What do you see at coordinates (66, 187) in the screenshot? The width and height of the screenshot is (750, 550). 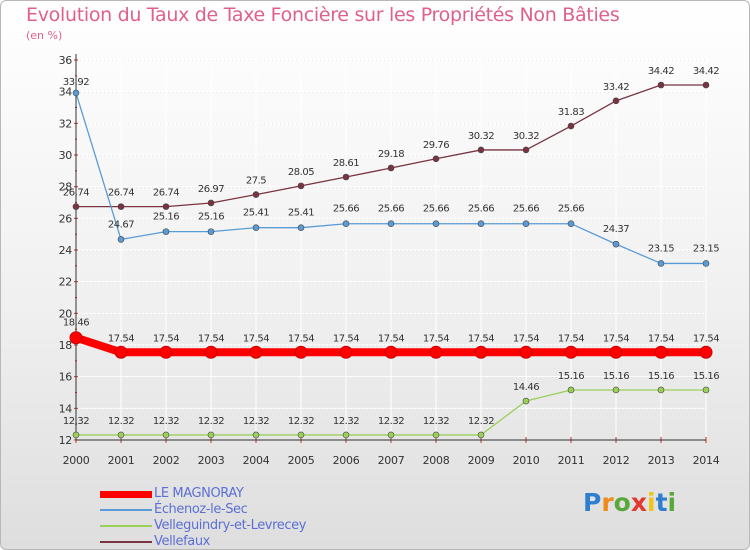 I see `y-tick-label: 28` at bounding box center [66, 187].